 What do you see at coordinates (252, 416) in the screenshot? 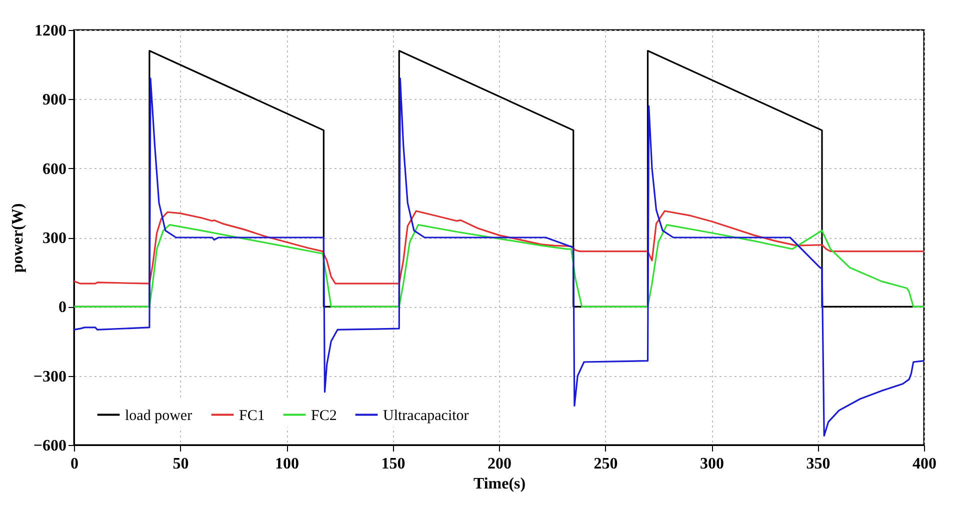
I see `legend-label: FC1` at bounding box center [252, 416].